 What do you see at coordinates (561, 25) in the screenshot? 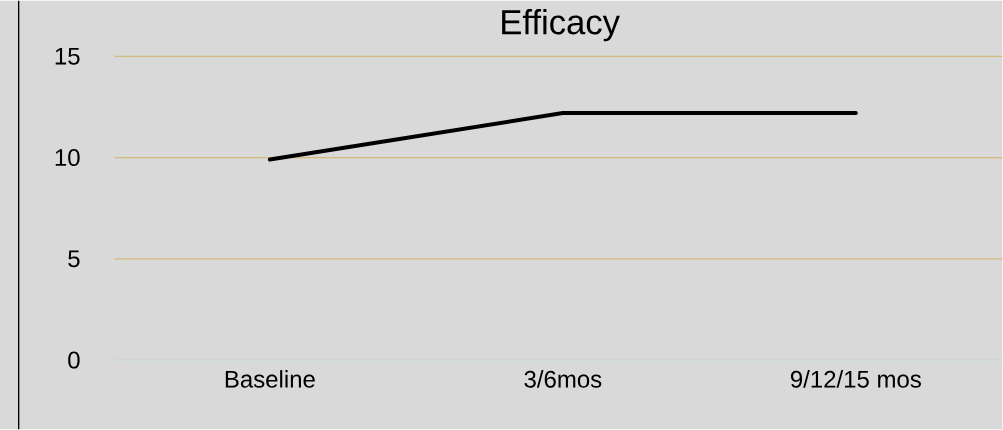
I see `chart-title: Efficacy` at bounding box center [561, 25].